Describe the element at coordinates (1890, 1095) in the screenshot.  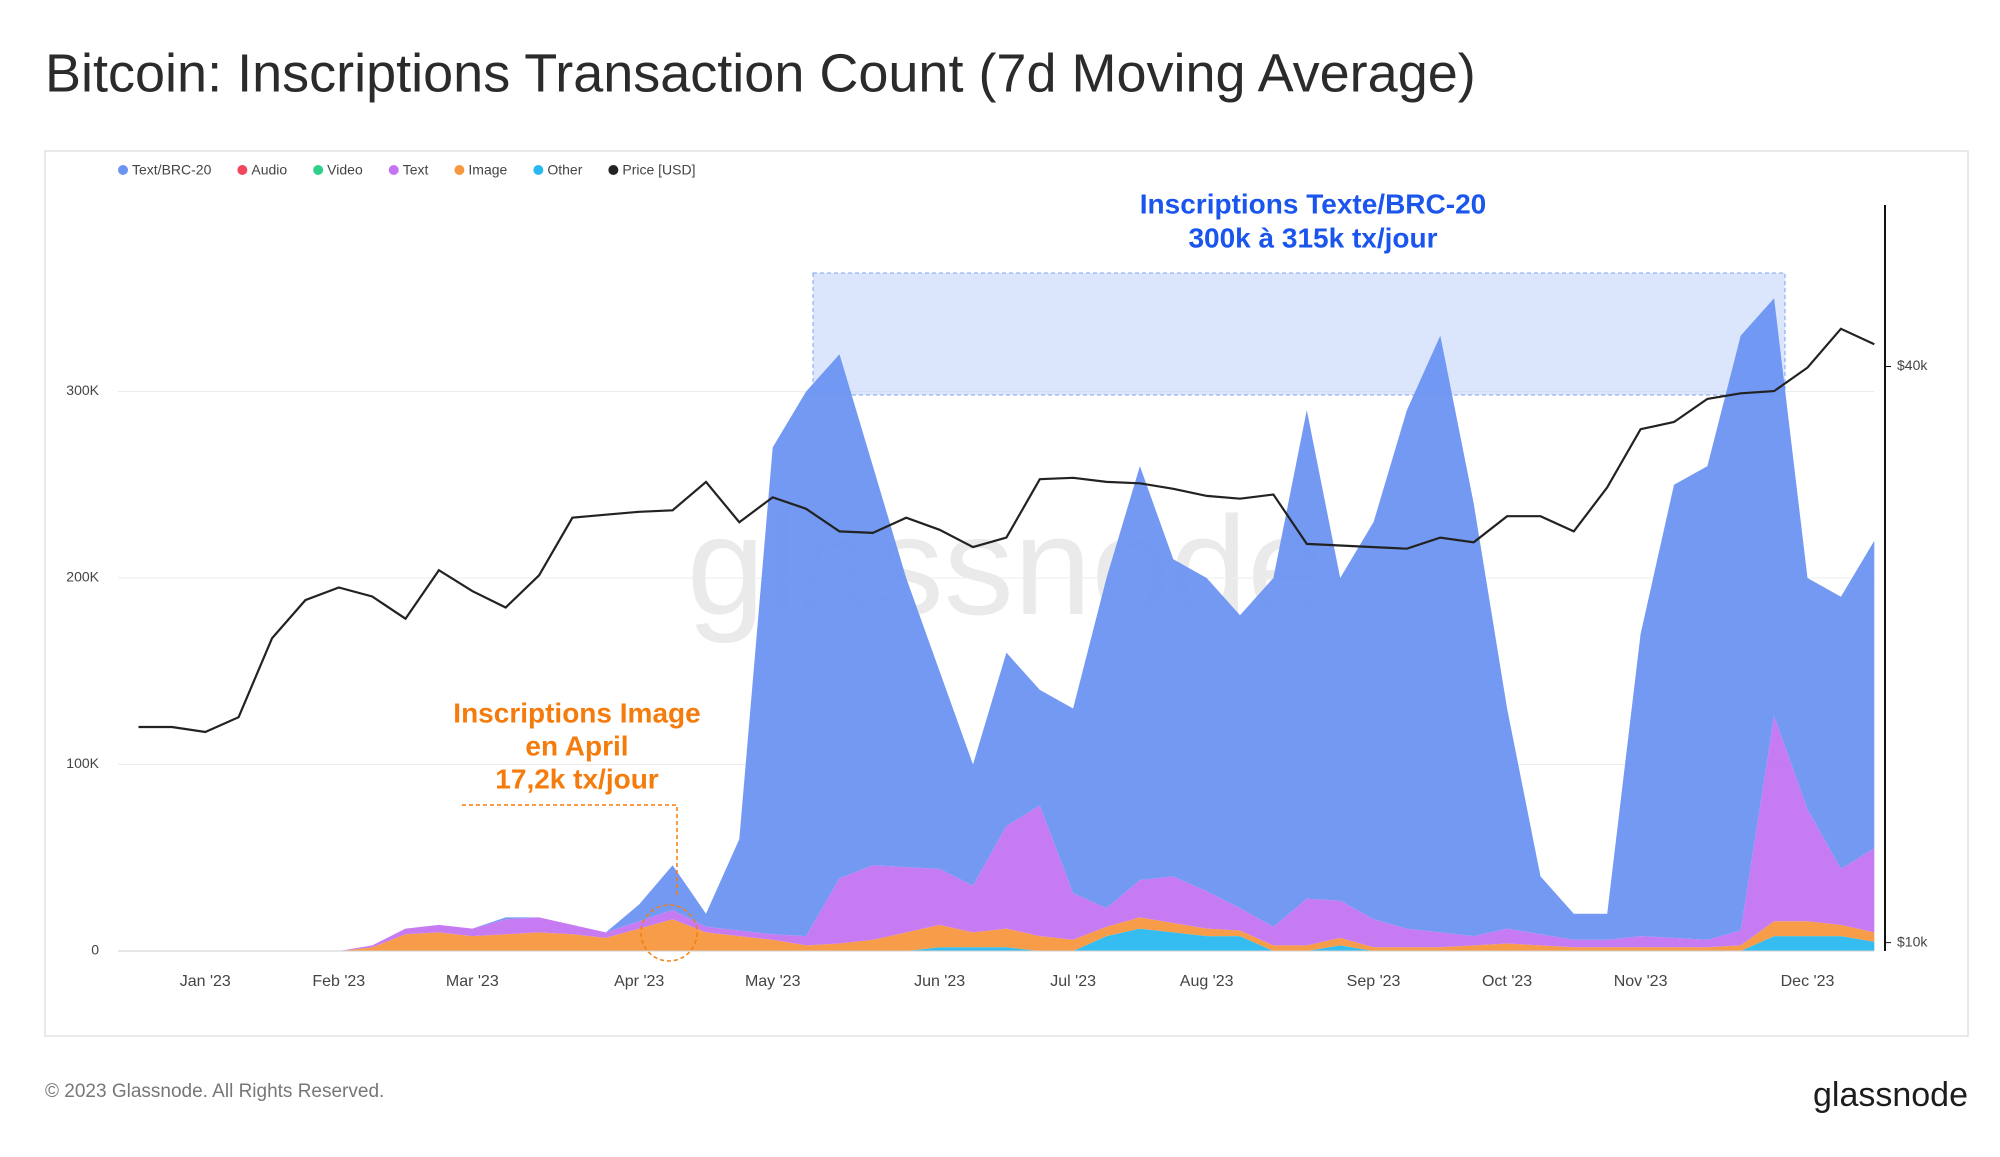
I see `logo: glassnode` at that location.